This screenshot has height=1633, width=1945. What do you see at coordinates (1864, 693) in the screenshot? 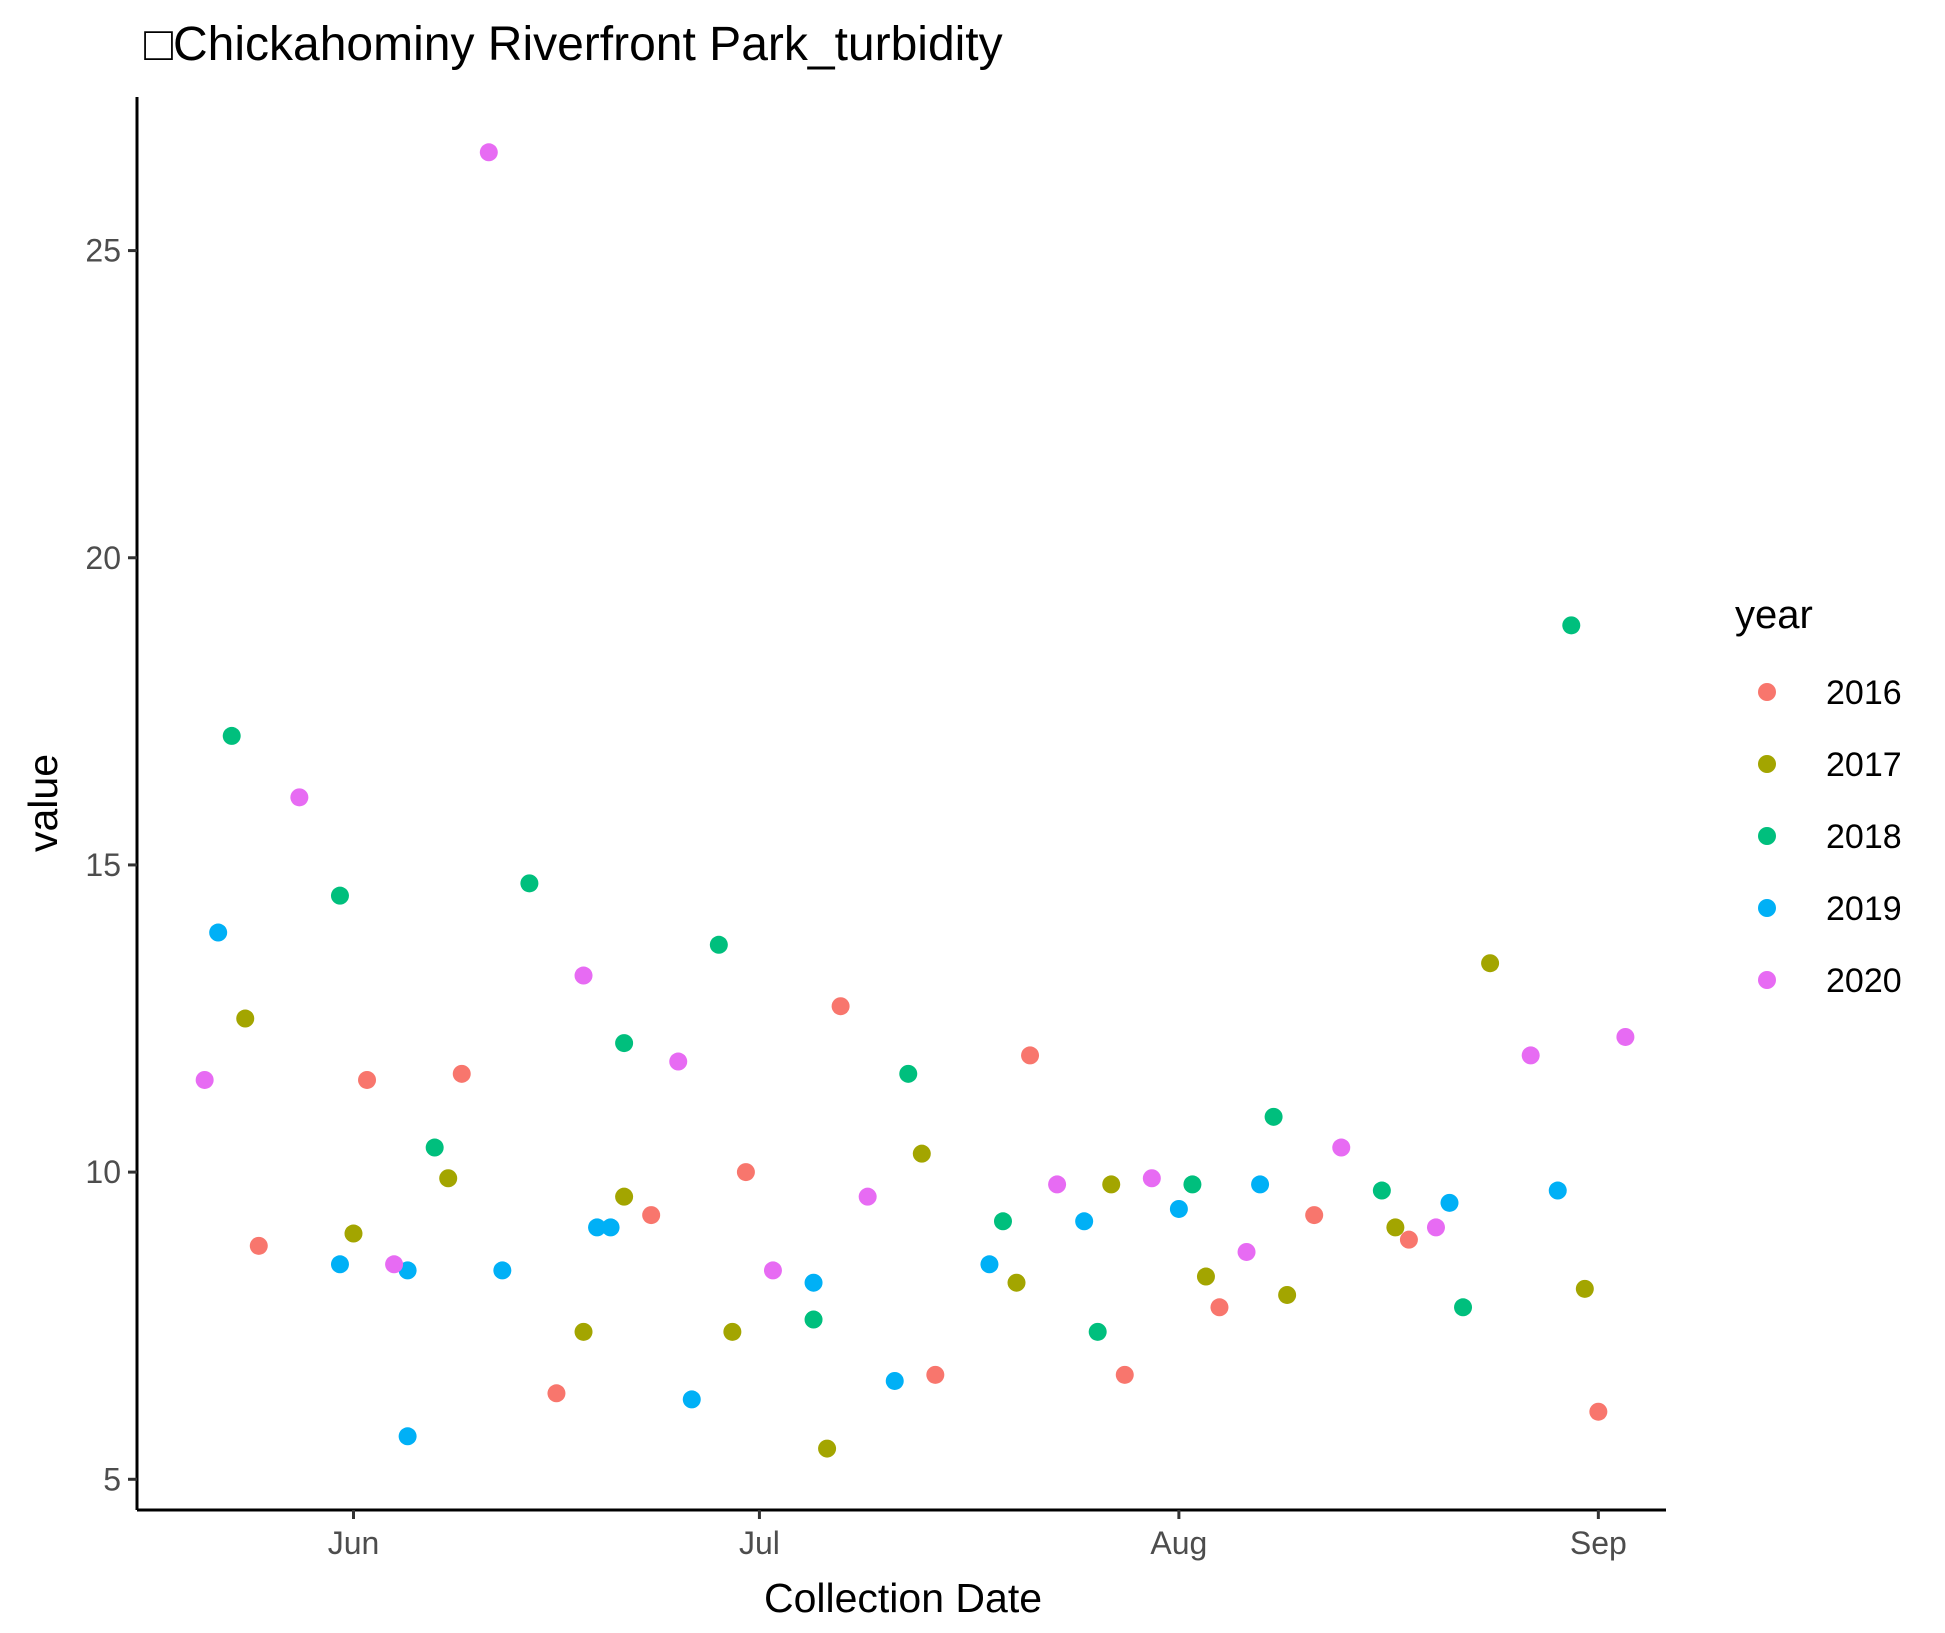
I see `legend-label: 2016` at bounding box center [1864, 693].